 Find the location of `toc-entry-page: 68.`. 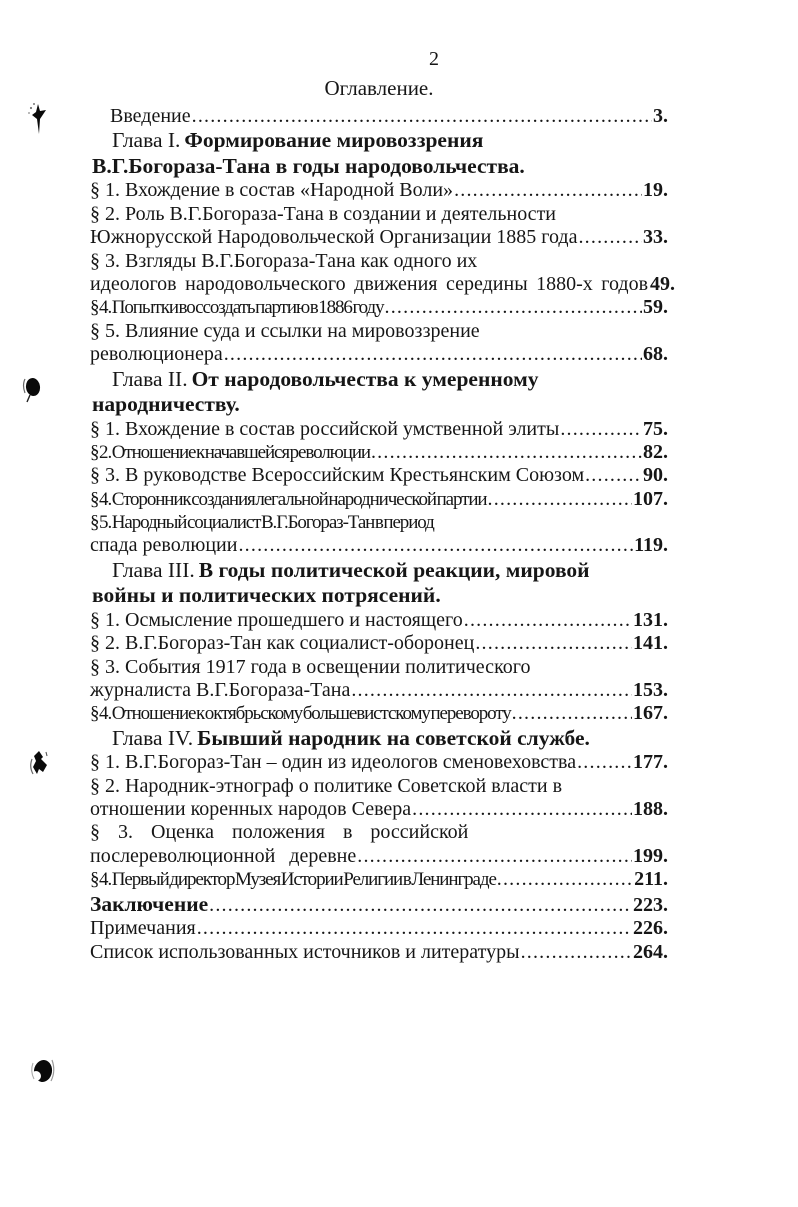

toc-entry-page: 68. is located at coordinates (655, 354).